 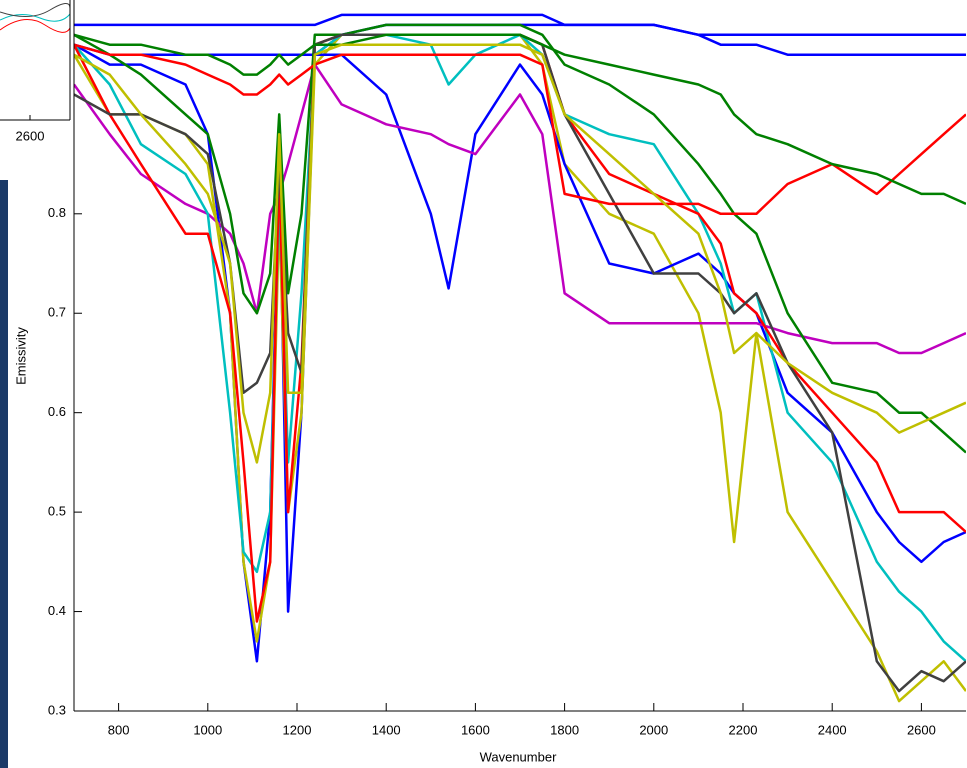 I want to click on x-tick-label: 1000, so click(x=207, y=729).